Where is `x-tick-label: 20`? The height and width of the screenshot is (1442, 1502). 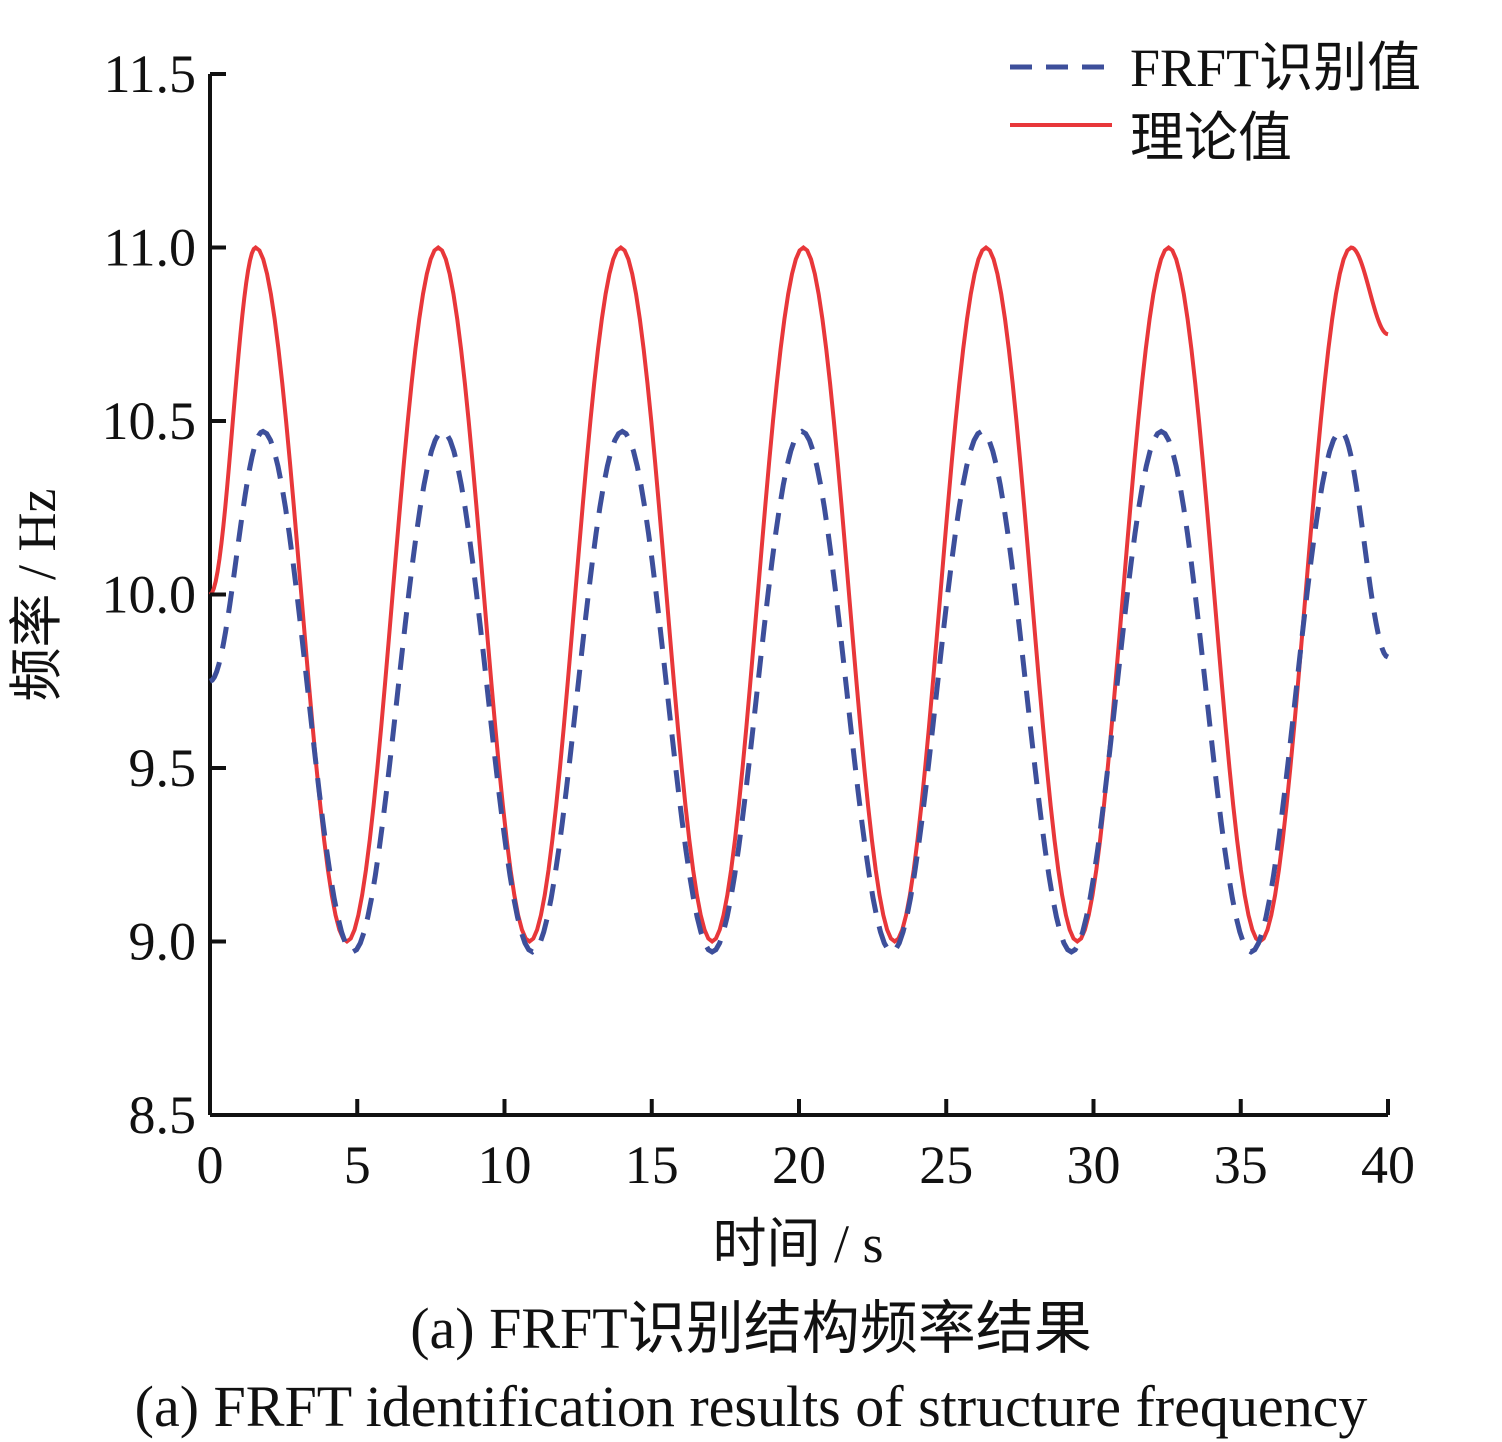 x-tick-label: 20 is located at coordinates (799, 1165).